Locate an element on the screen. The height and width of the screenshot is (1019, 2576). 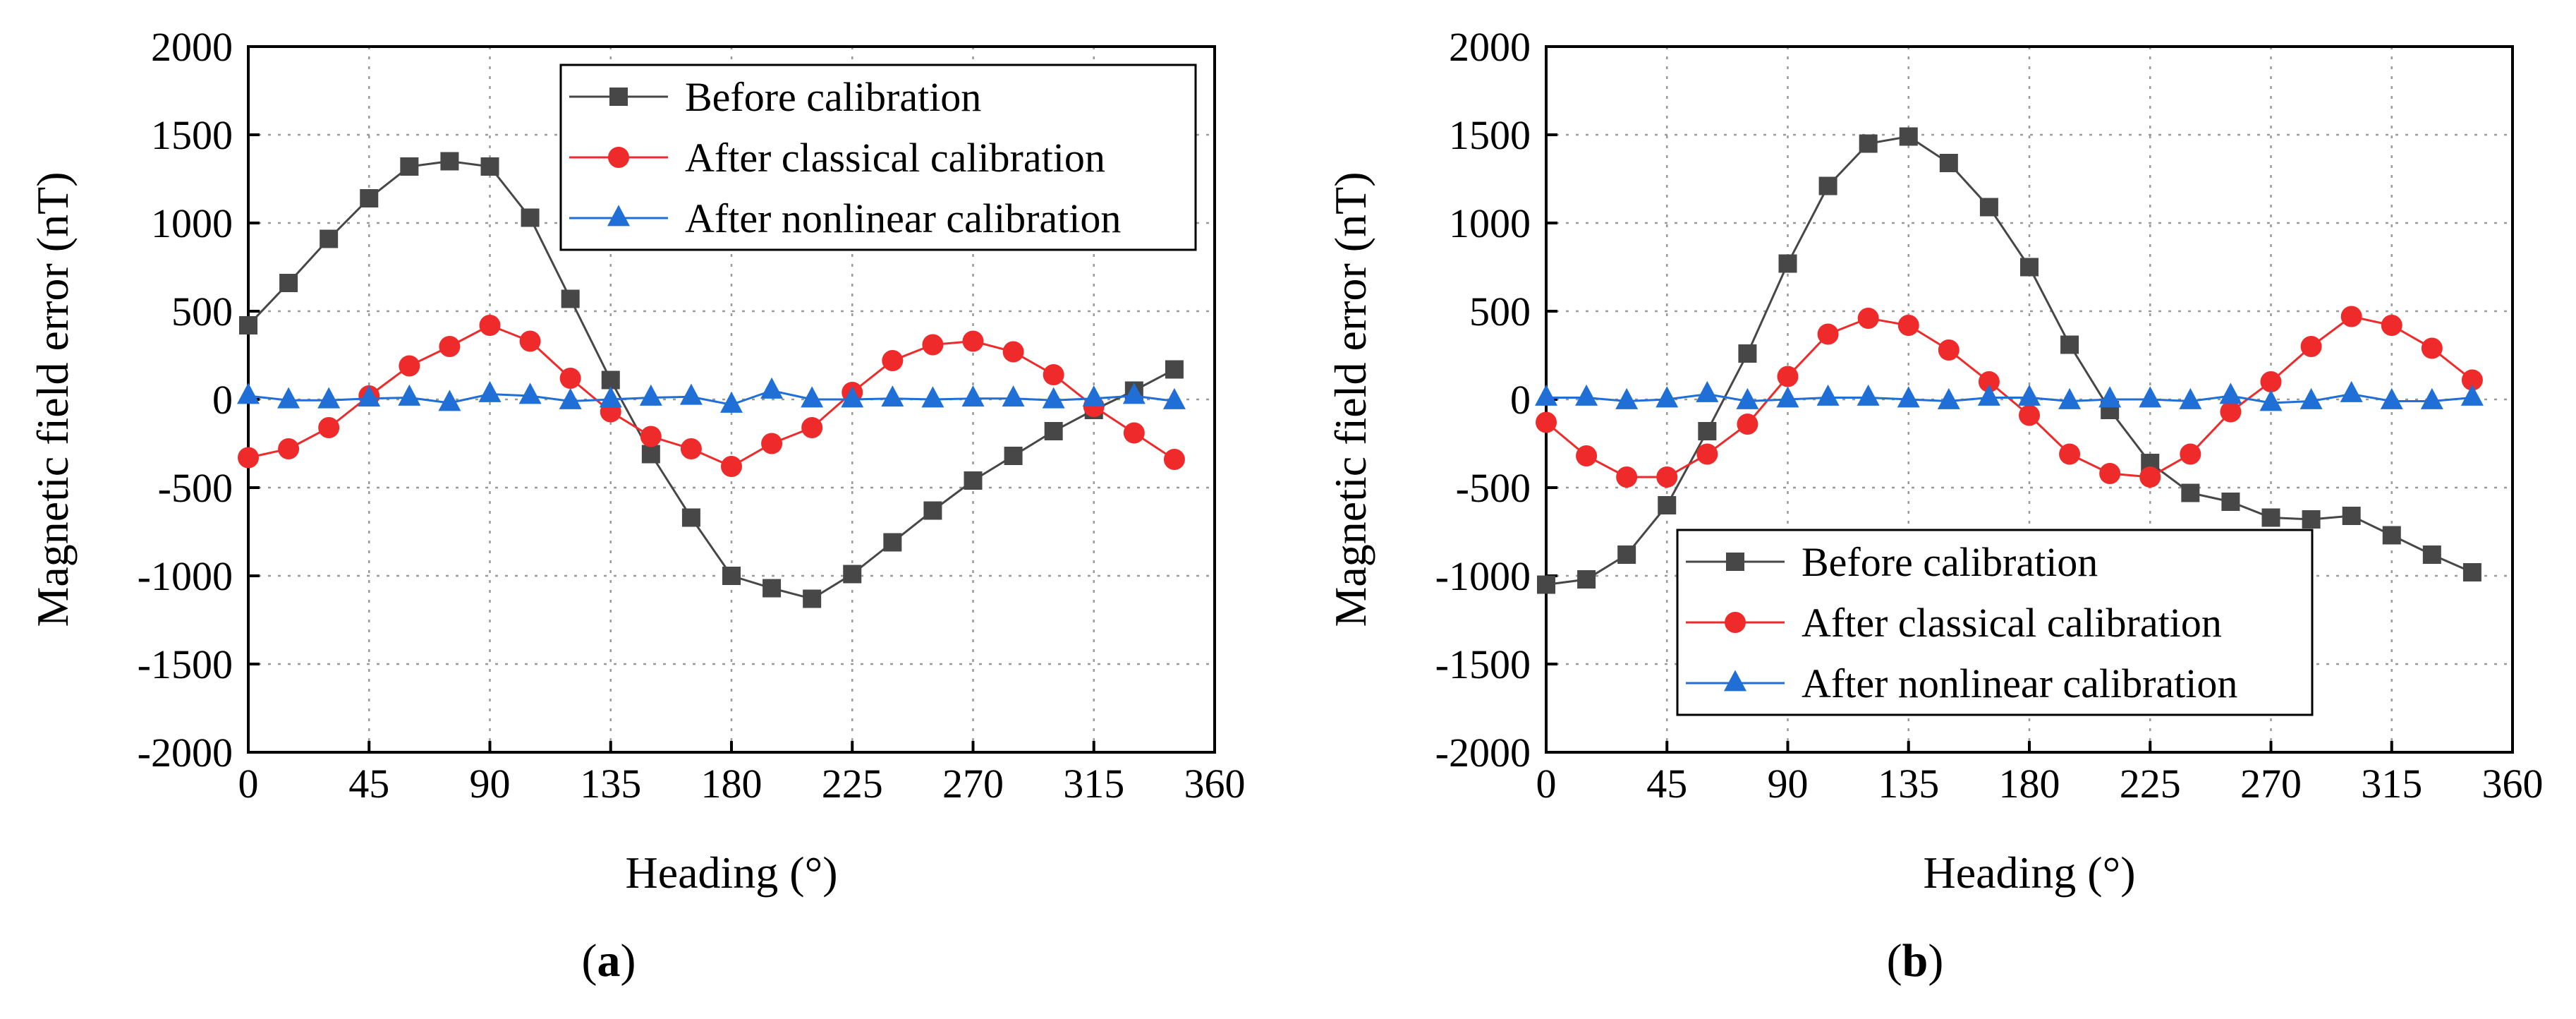
y-tick-label: -2000 is located at coordinates (1483, 753).